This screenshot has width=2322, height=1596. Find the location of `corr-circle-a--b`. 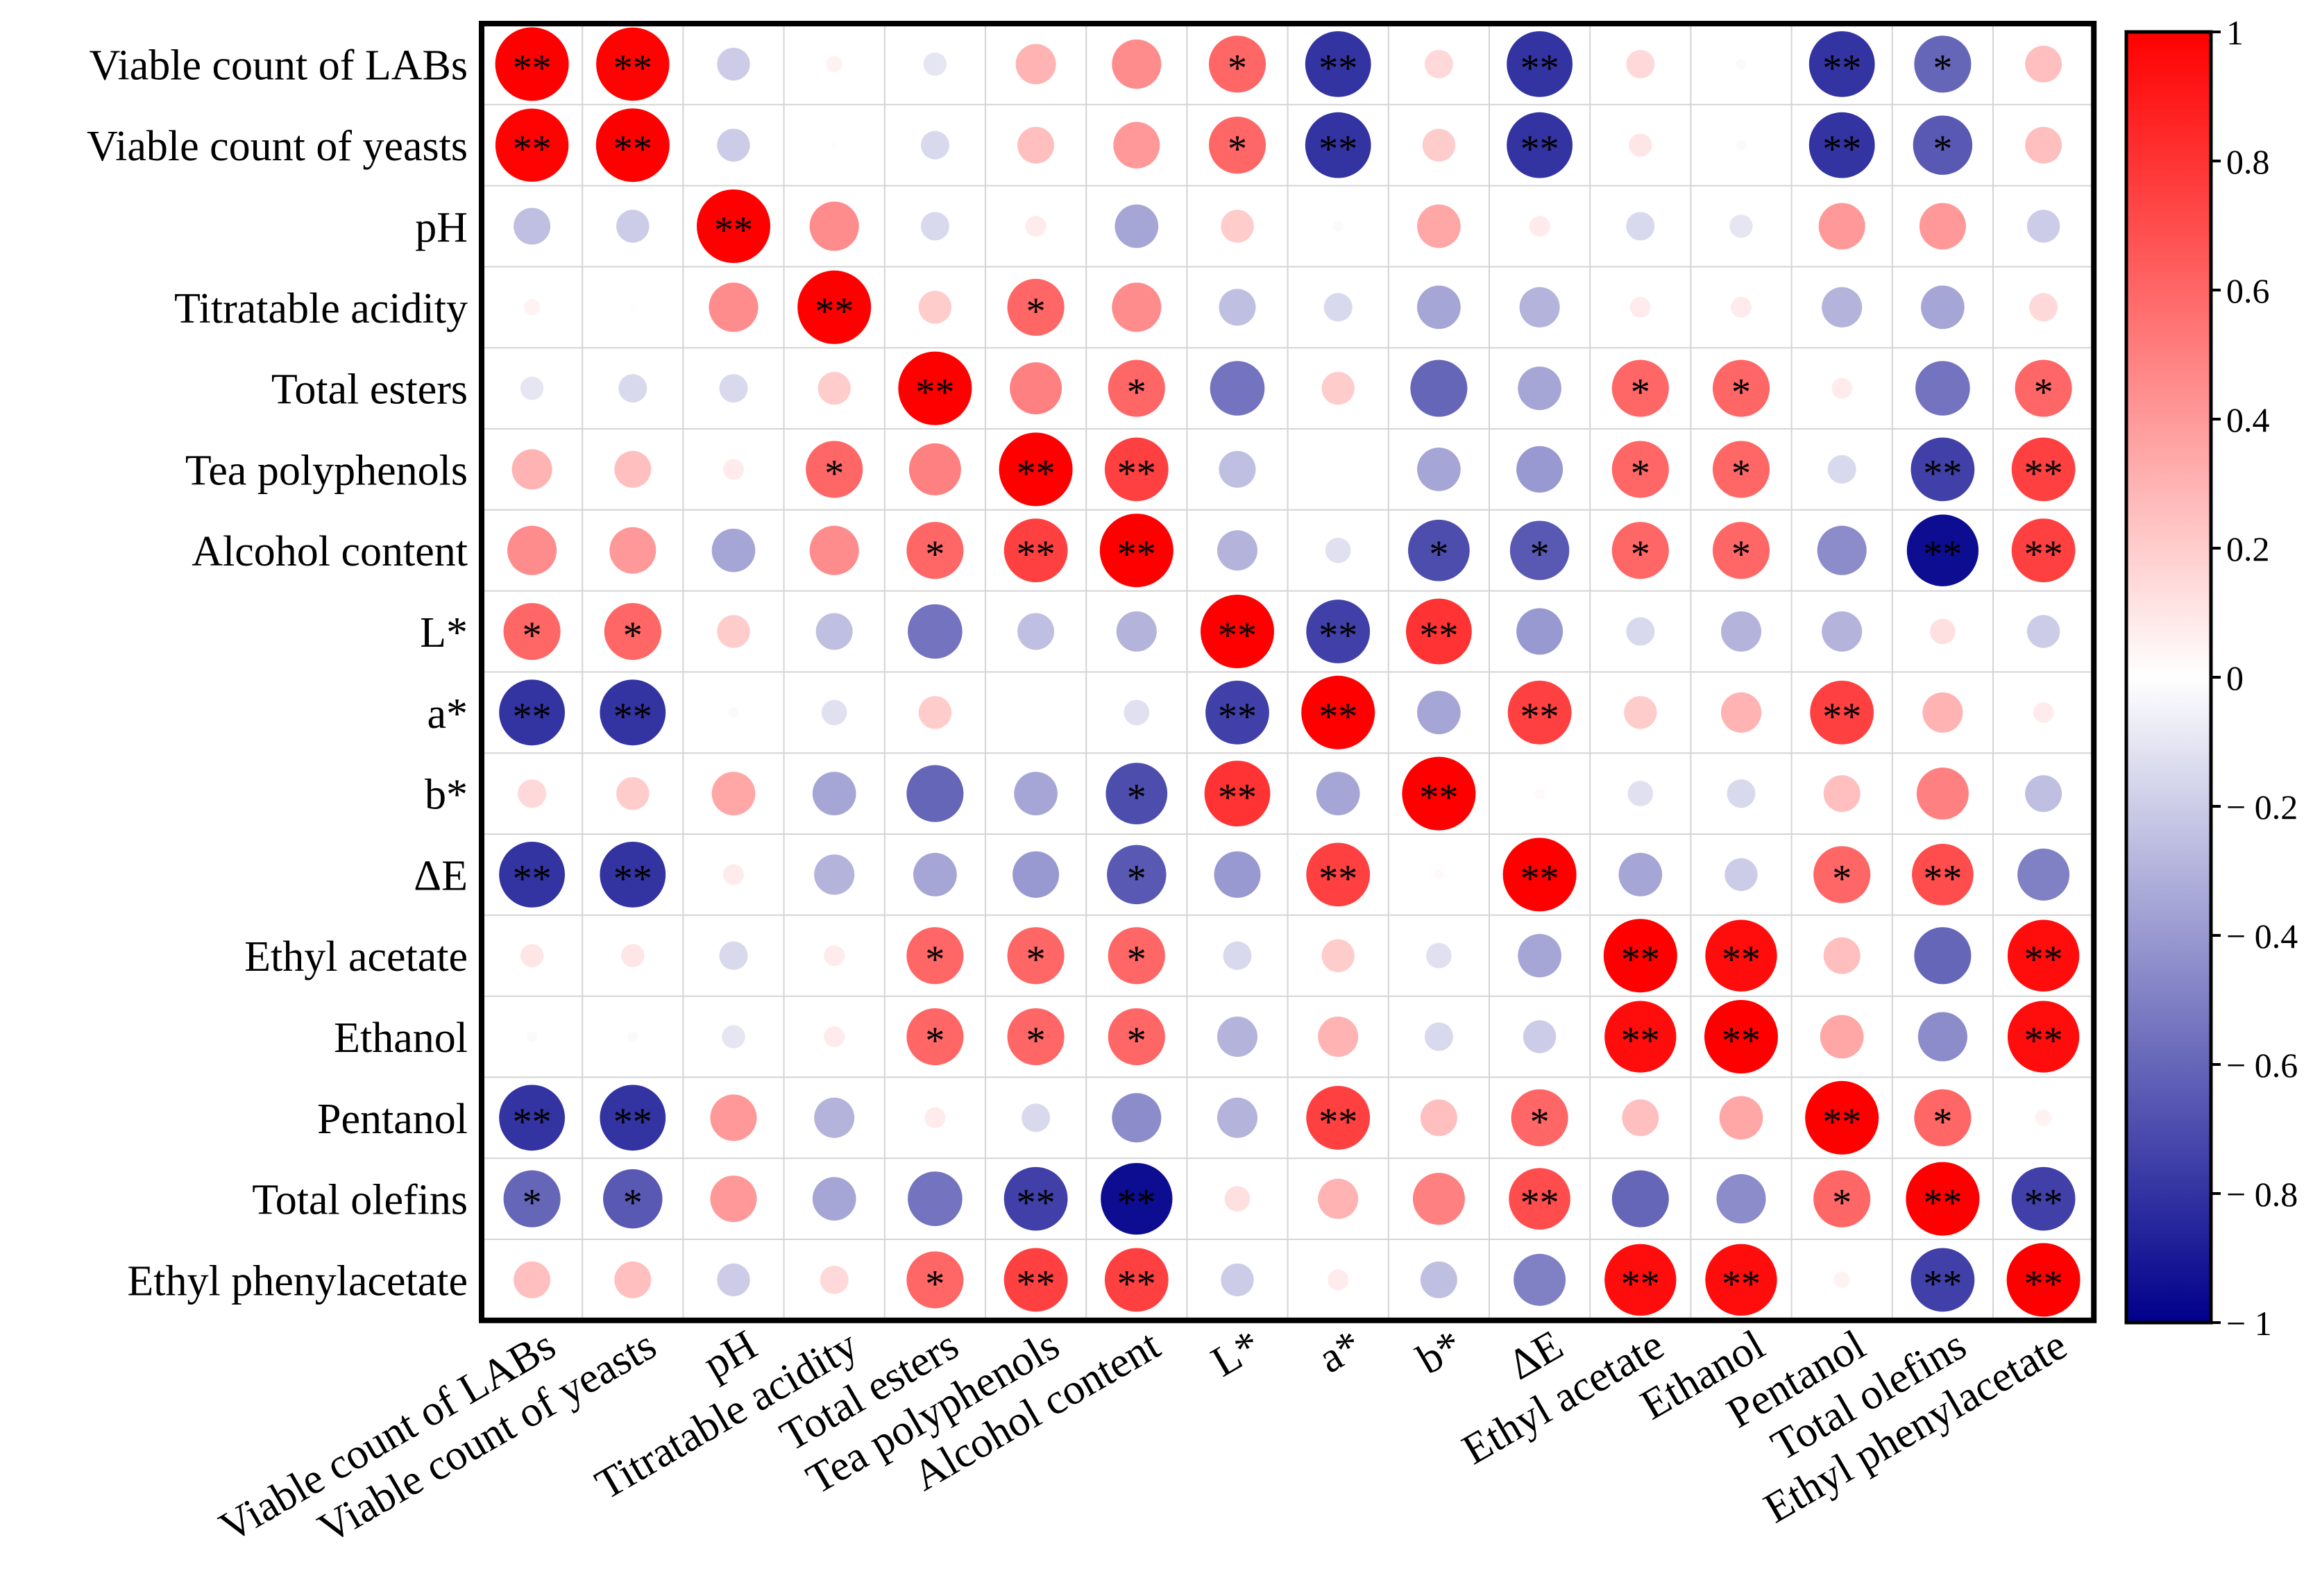

corr-circle-a--b is located at coordinates (1439, 712).